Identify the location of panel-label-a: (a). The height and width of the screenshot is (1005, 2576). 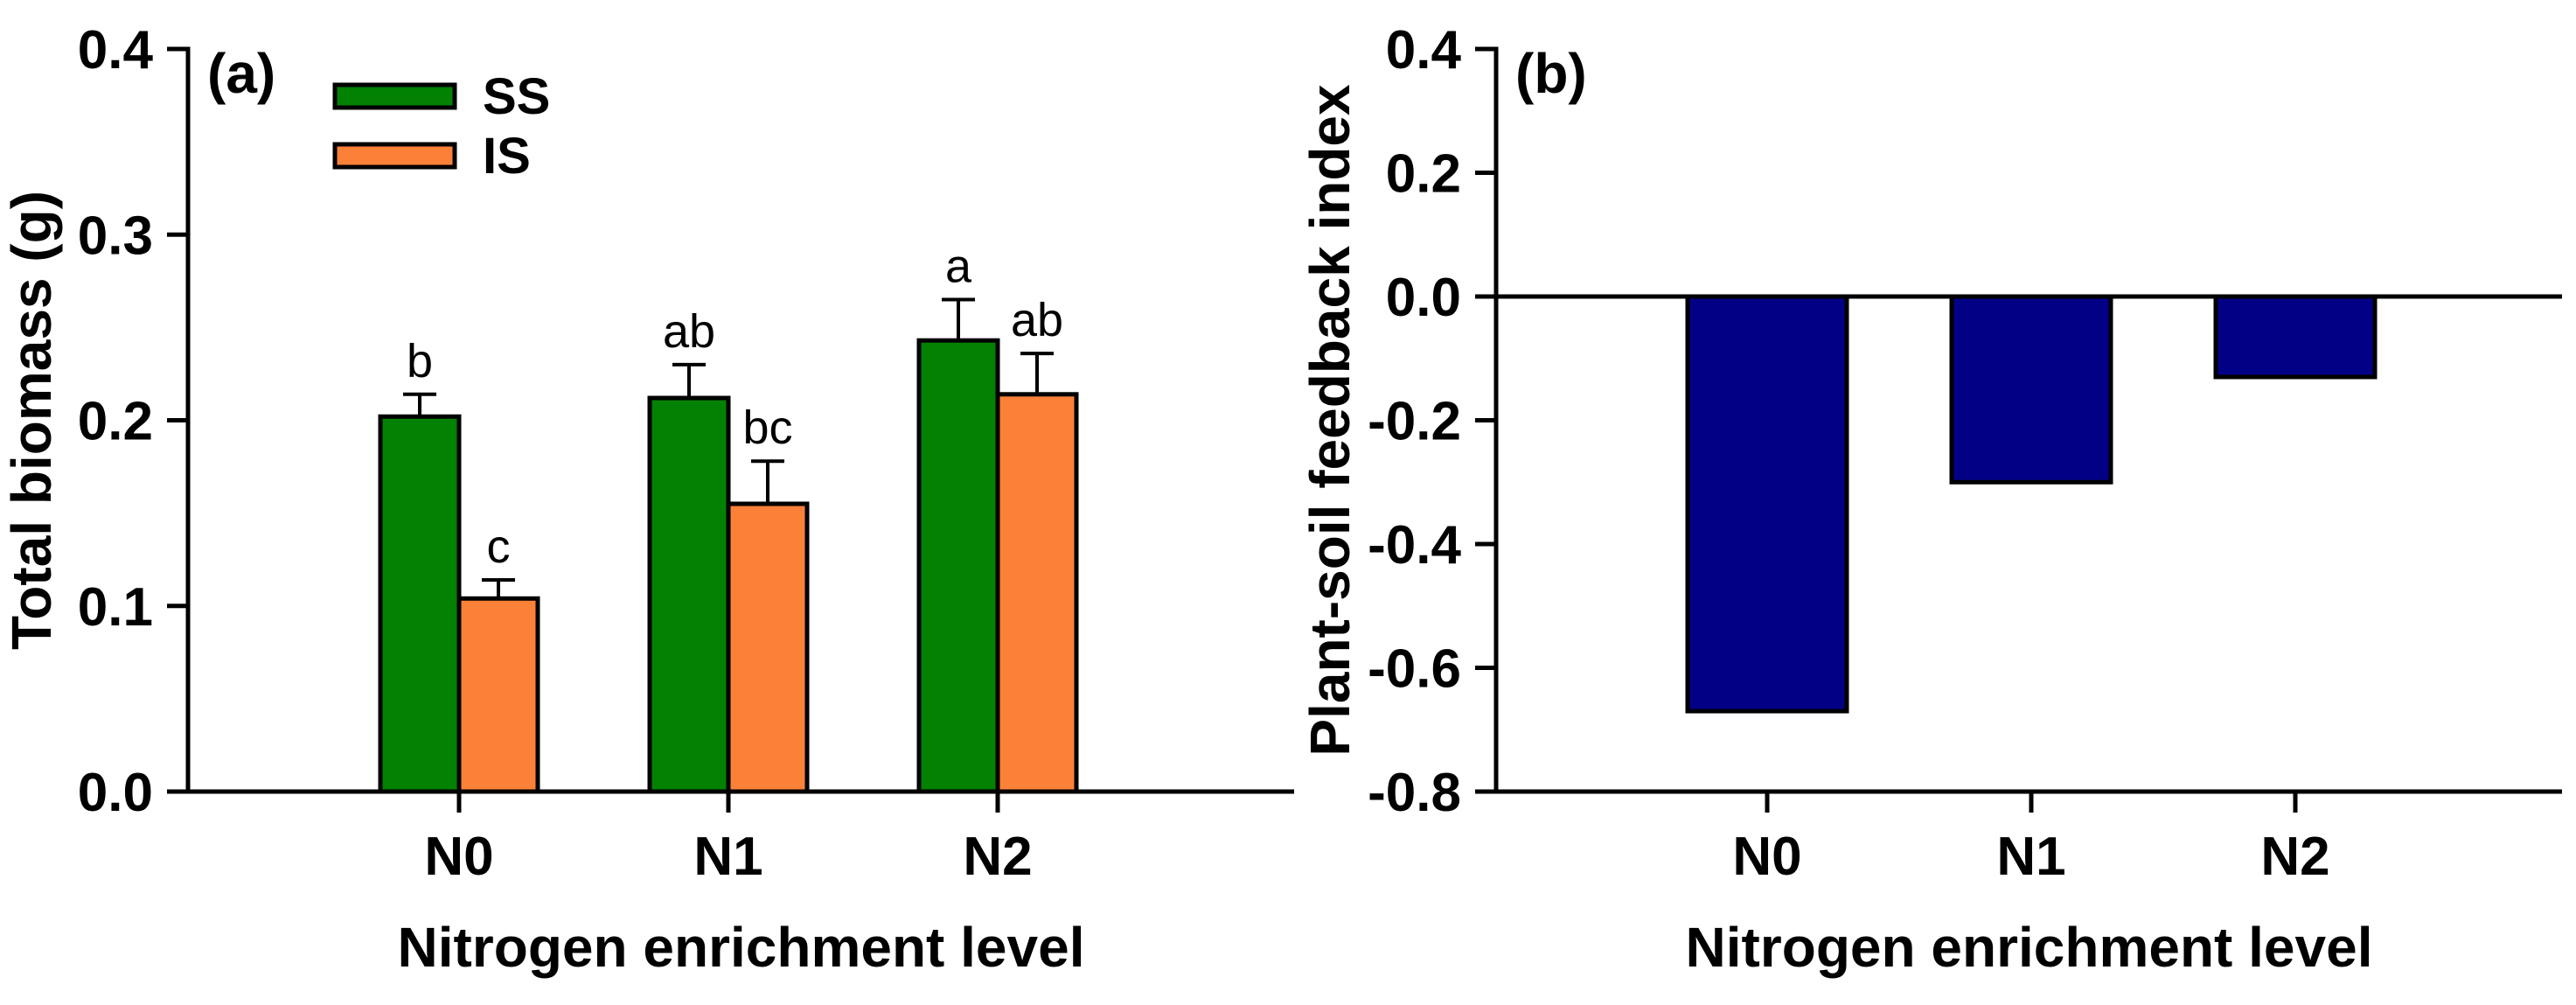
(241, 73).